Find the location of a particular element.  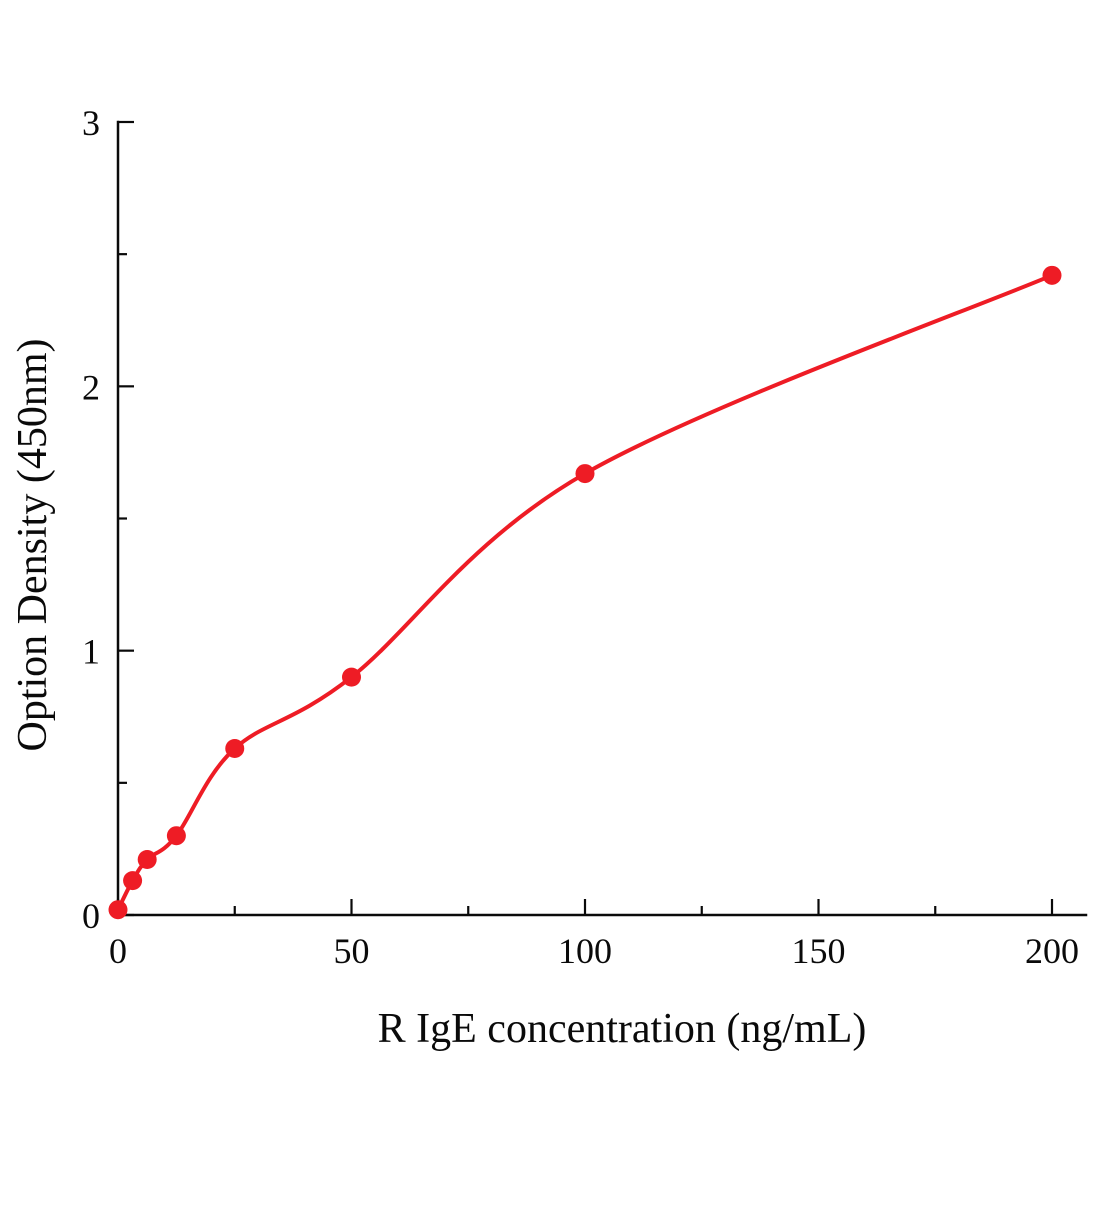

x-tick-label: 0 is located at coordinates (118, 951).